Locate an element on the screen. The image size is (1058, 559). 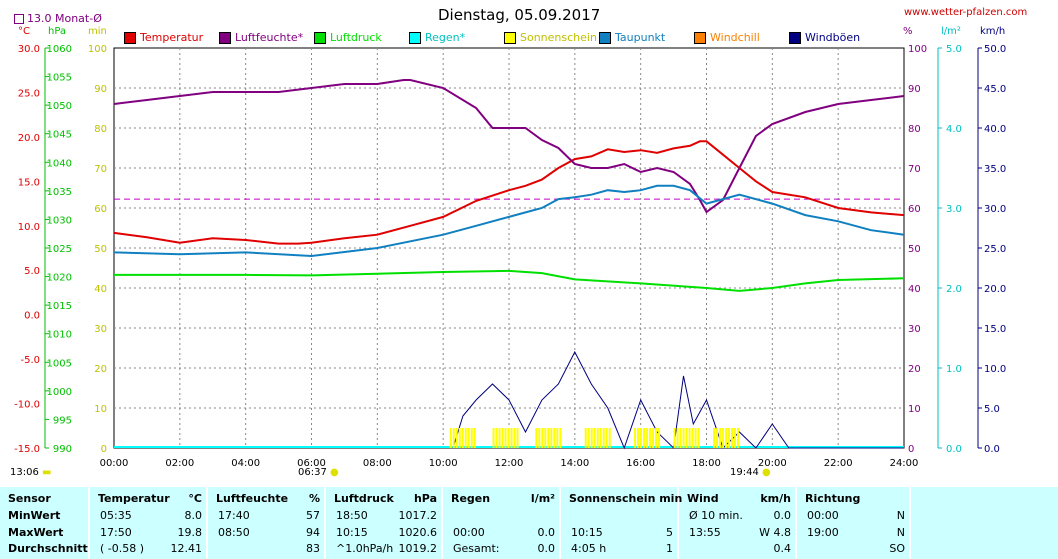
wind-axis-tick: 15.0 is located at coordinates (995, 329).